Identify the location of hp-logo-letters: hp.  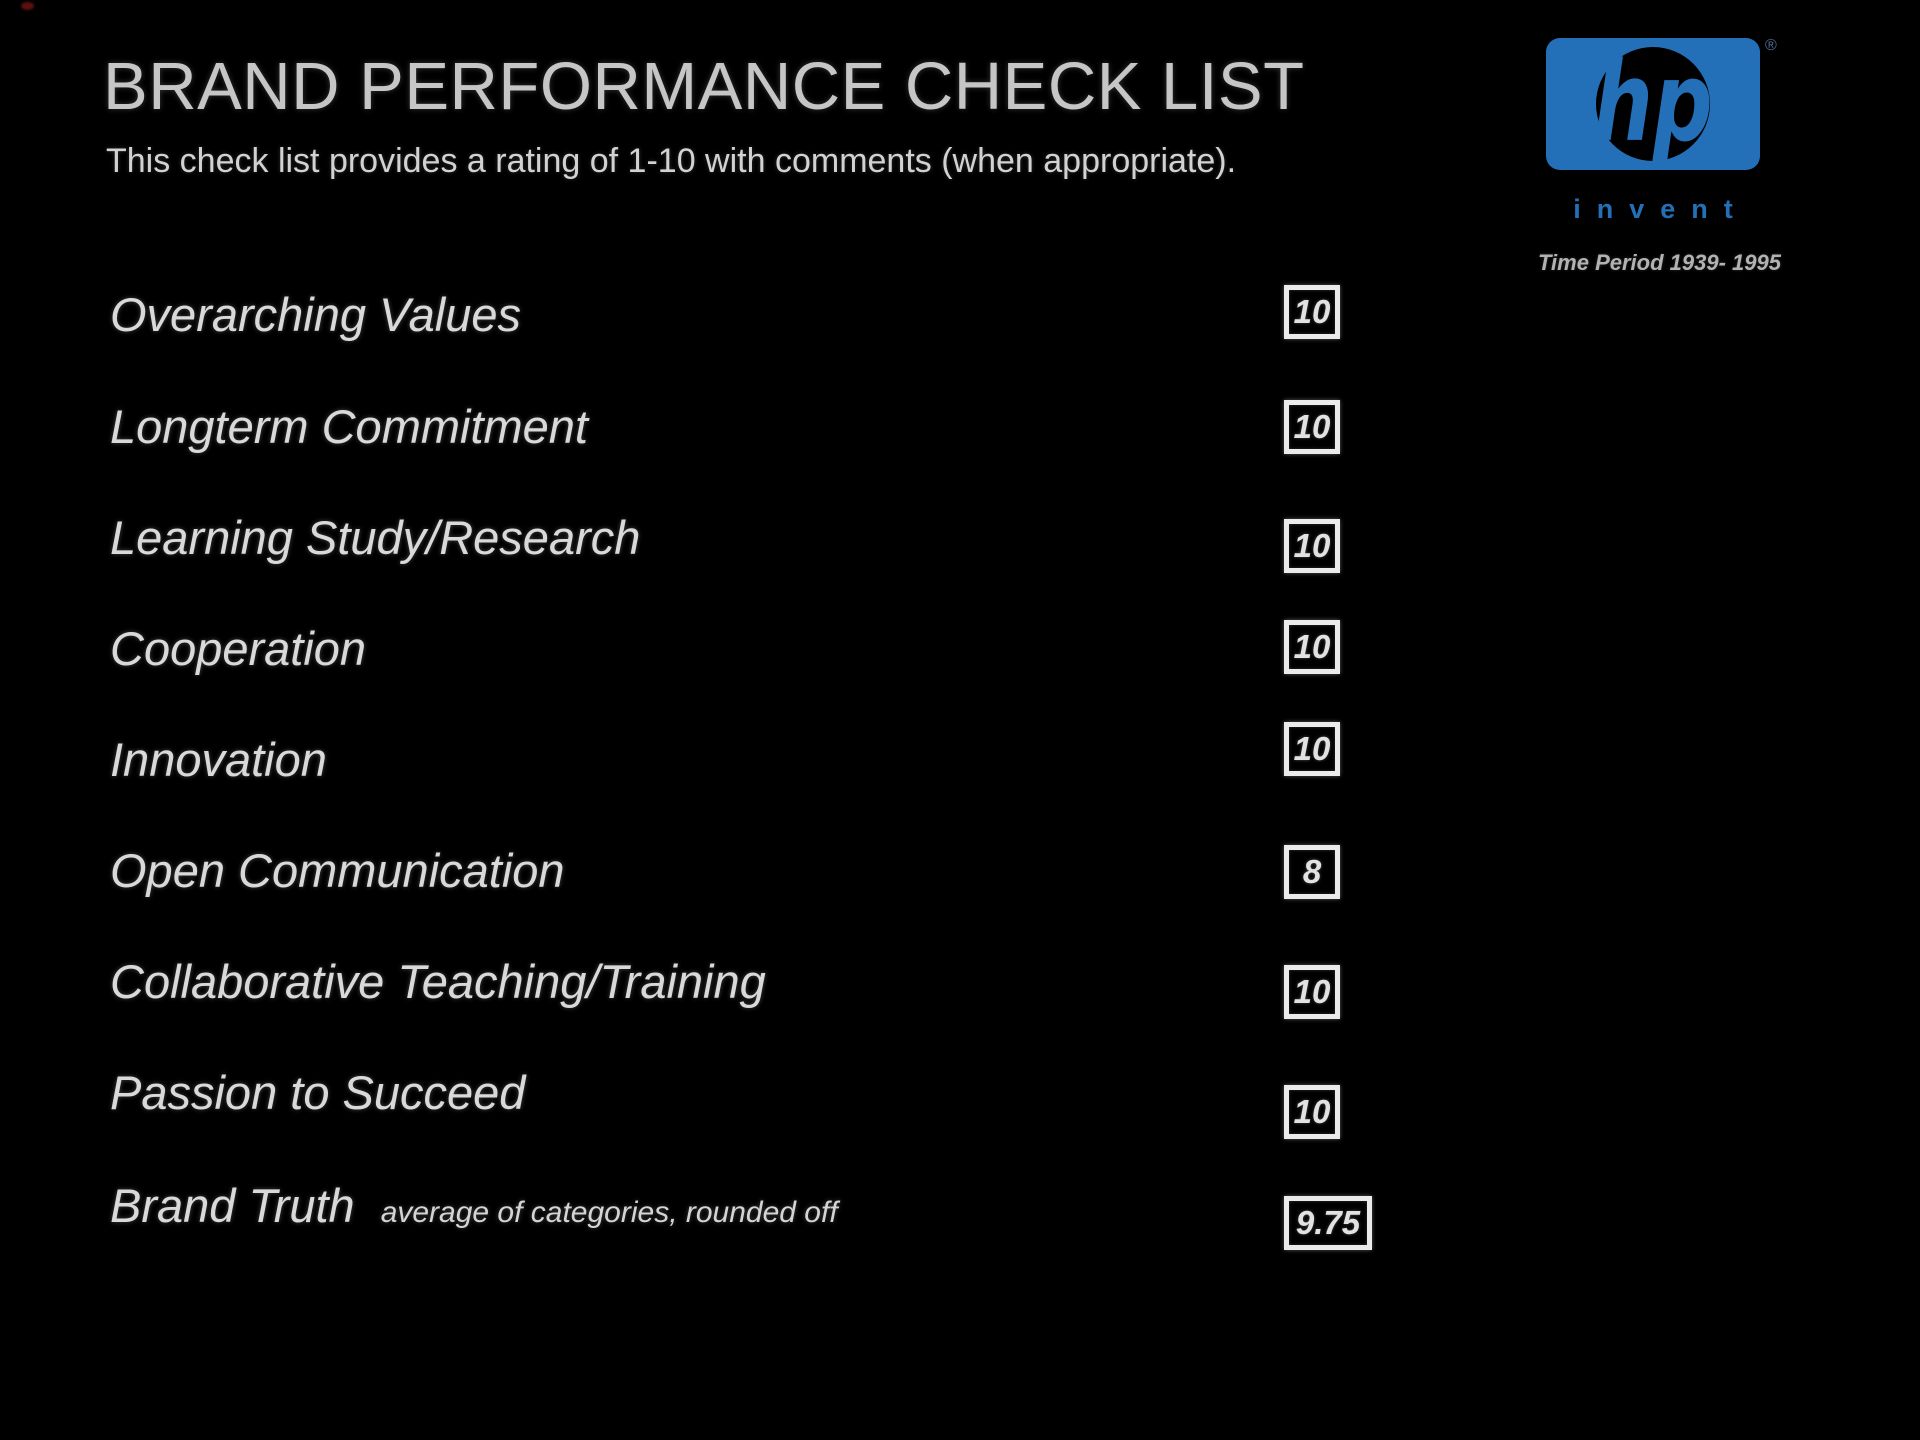
(1652, 103).